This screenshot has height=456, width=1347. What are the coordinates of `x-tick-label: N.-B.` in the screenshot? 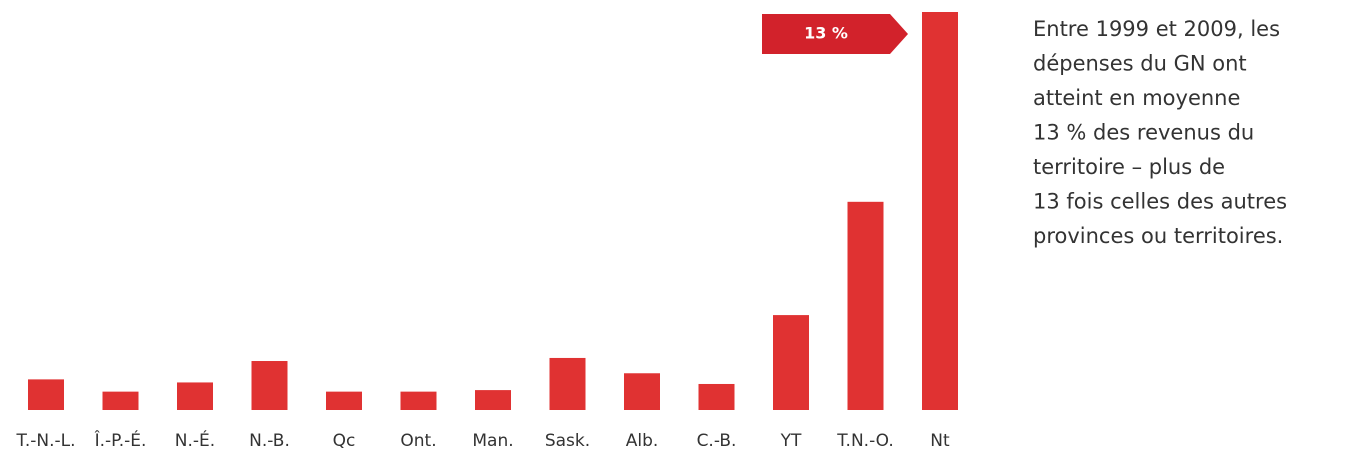 It's located at (269, 441).